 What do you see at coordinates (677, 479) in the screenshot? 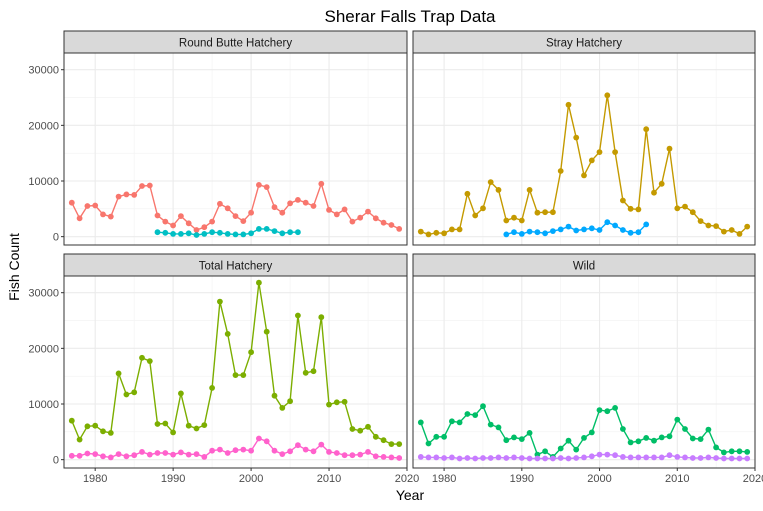
I see `x-tick-label: 2010` at bounding box center [677, 479].